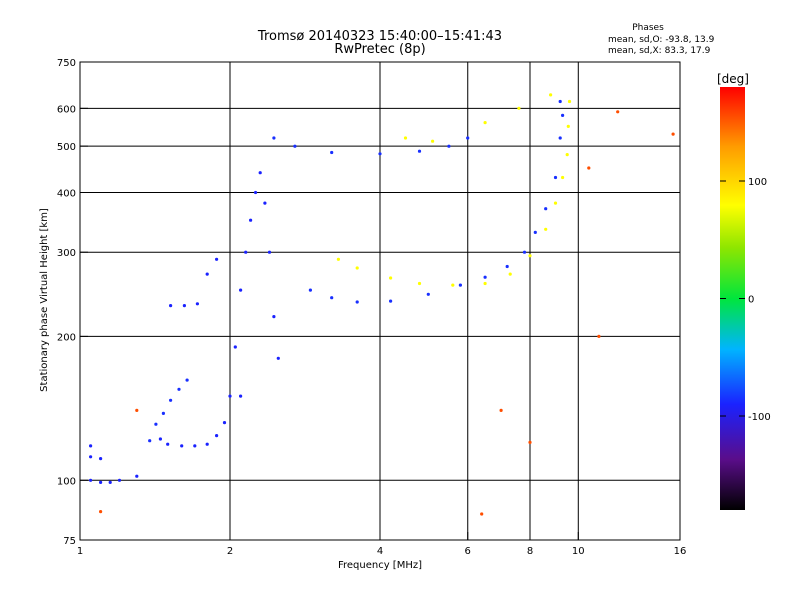  What do you see at coordinates (114, 479) in the screenshot?
I see `series-e-region-trace` at bounding box center [114, 479].